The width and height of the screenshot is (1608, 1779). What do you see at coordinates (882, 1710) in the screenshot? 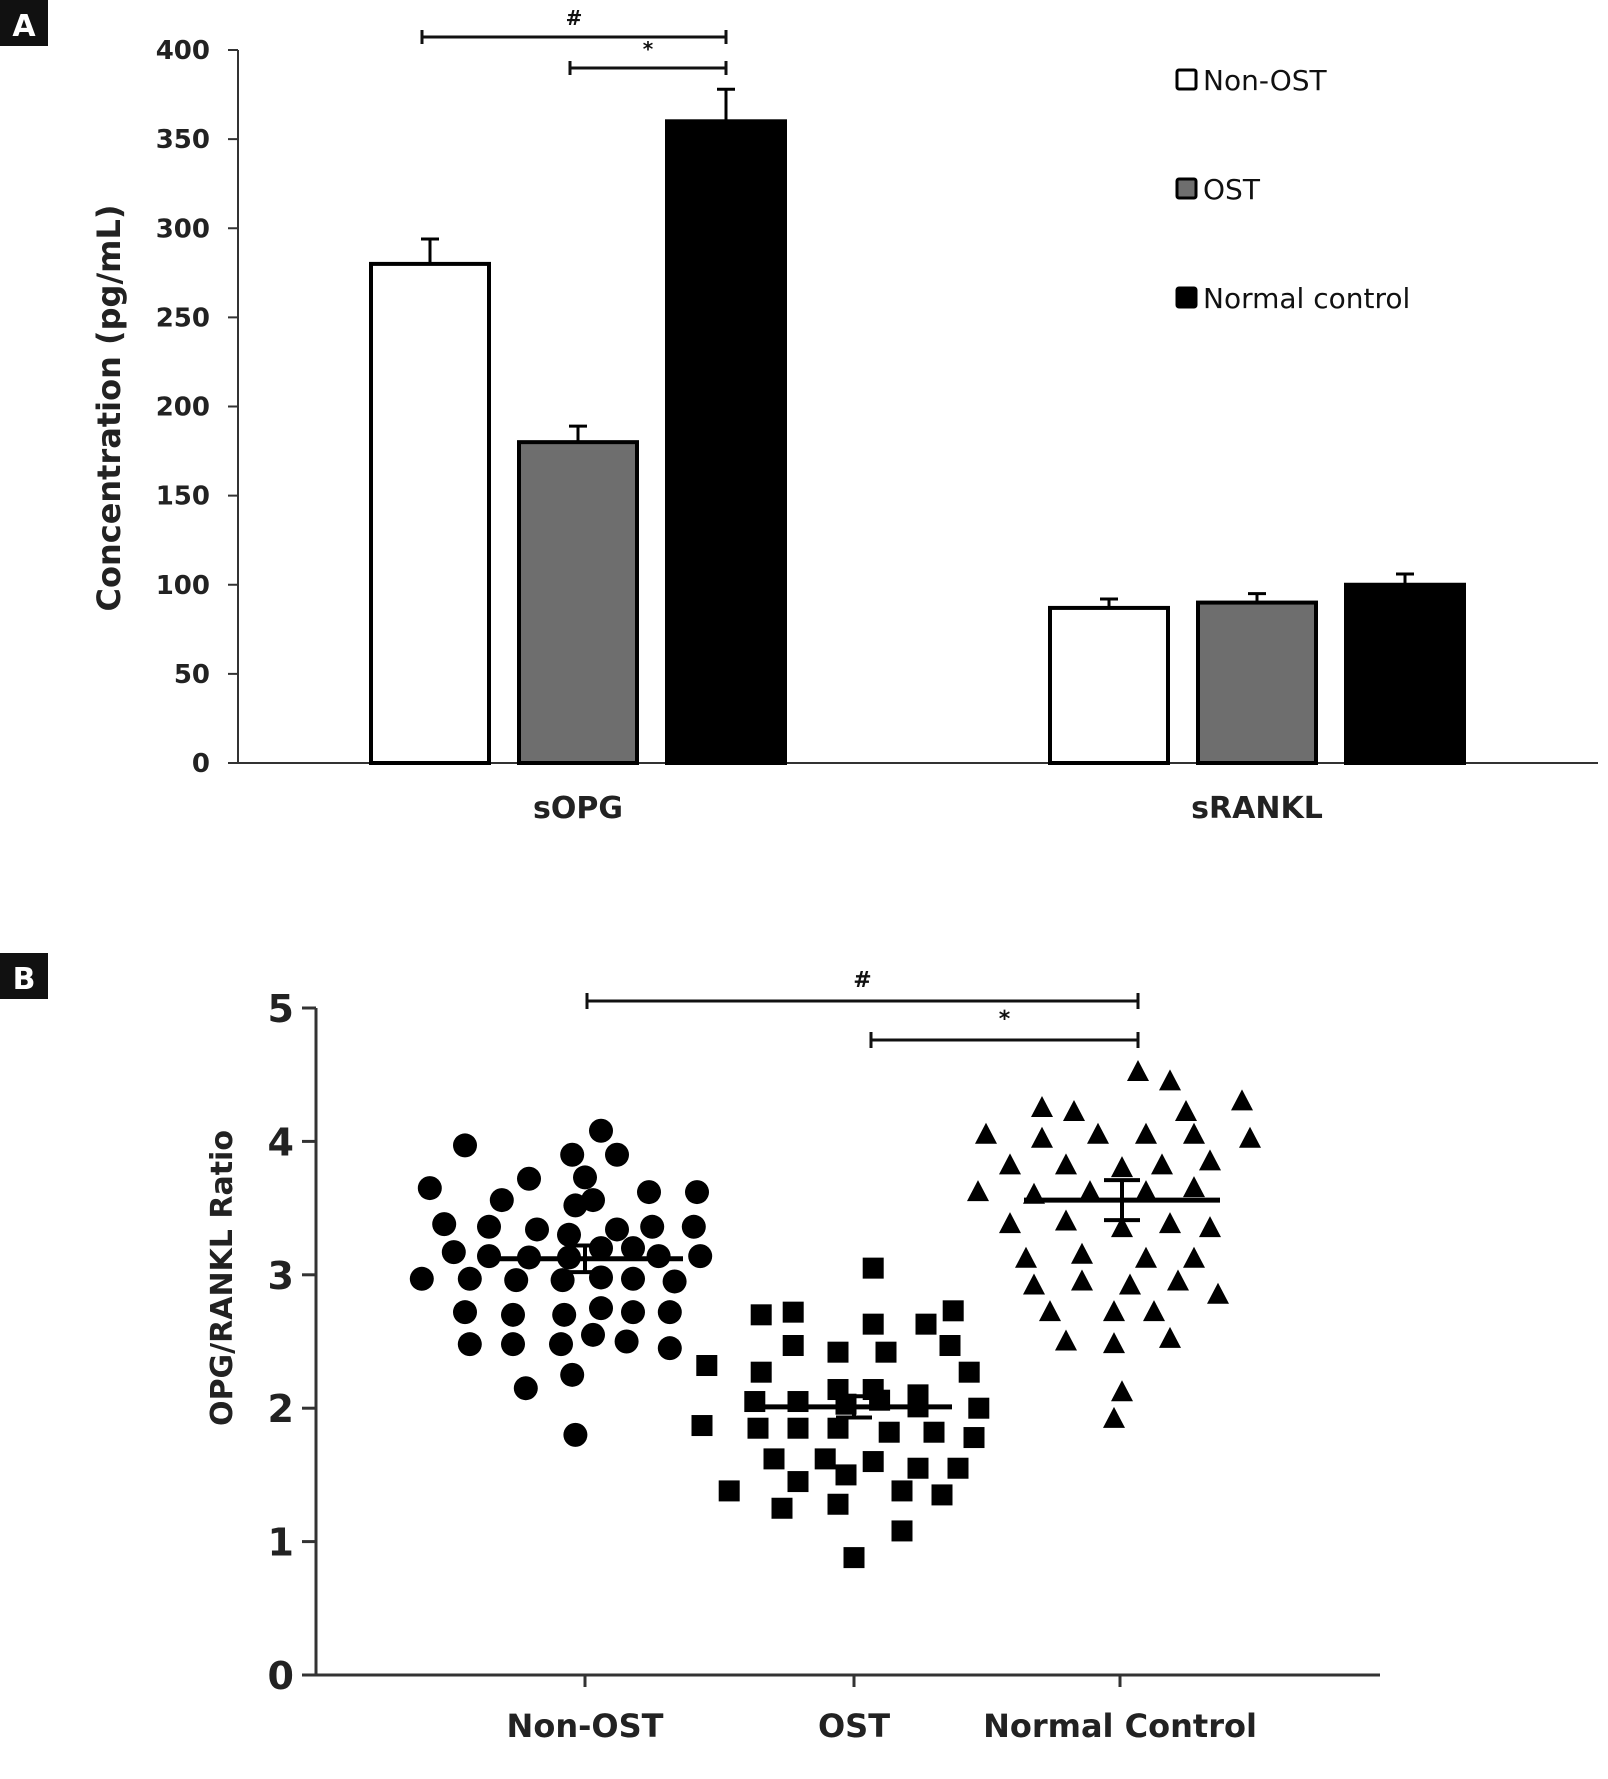
I see `panel-b-x-ticks: Non-OST OST Normal Control` at bounding box center [882, 1710].